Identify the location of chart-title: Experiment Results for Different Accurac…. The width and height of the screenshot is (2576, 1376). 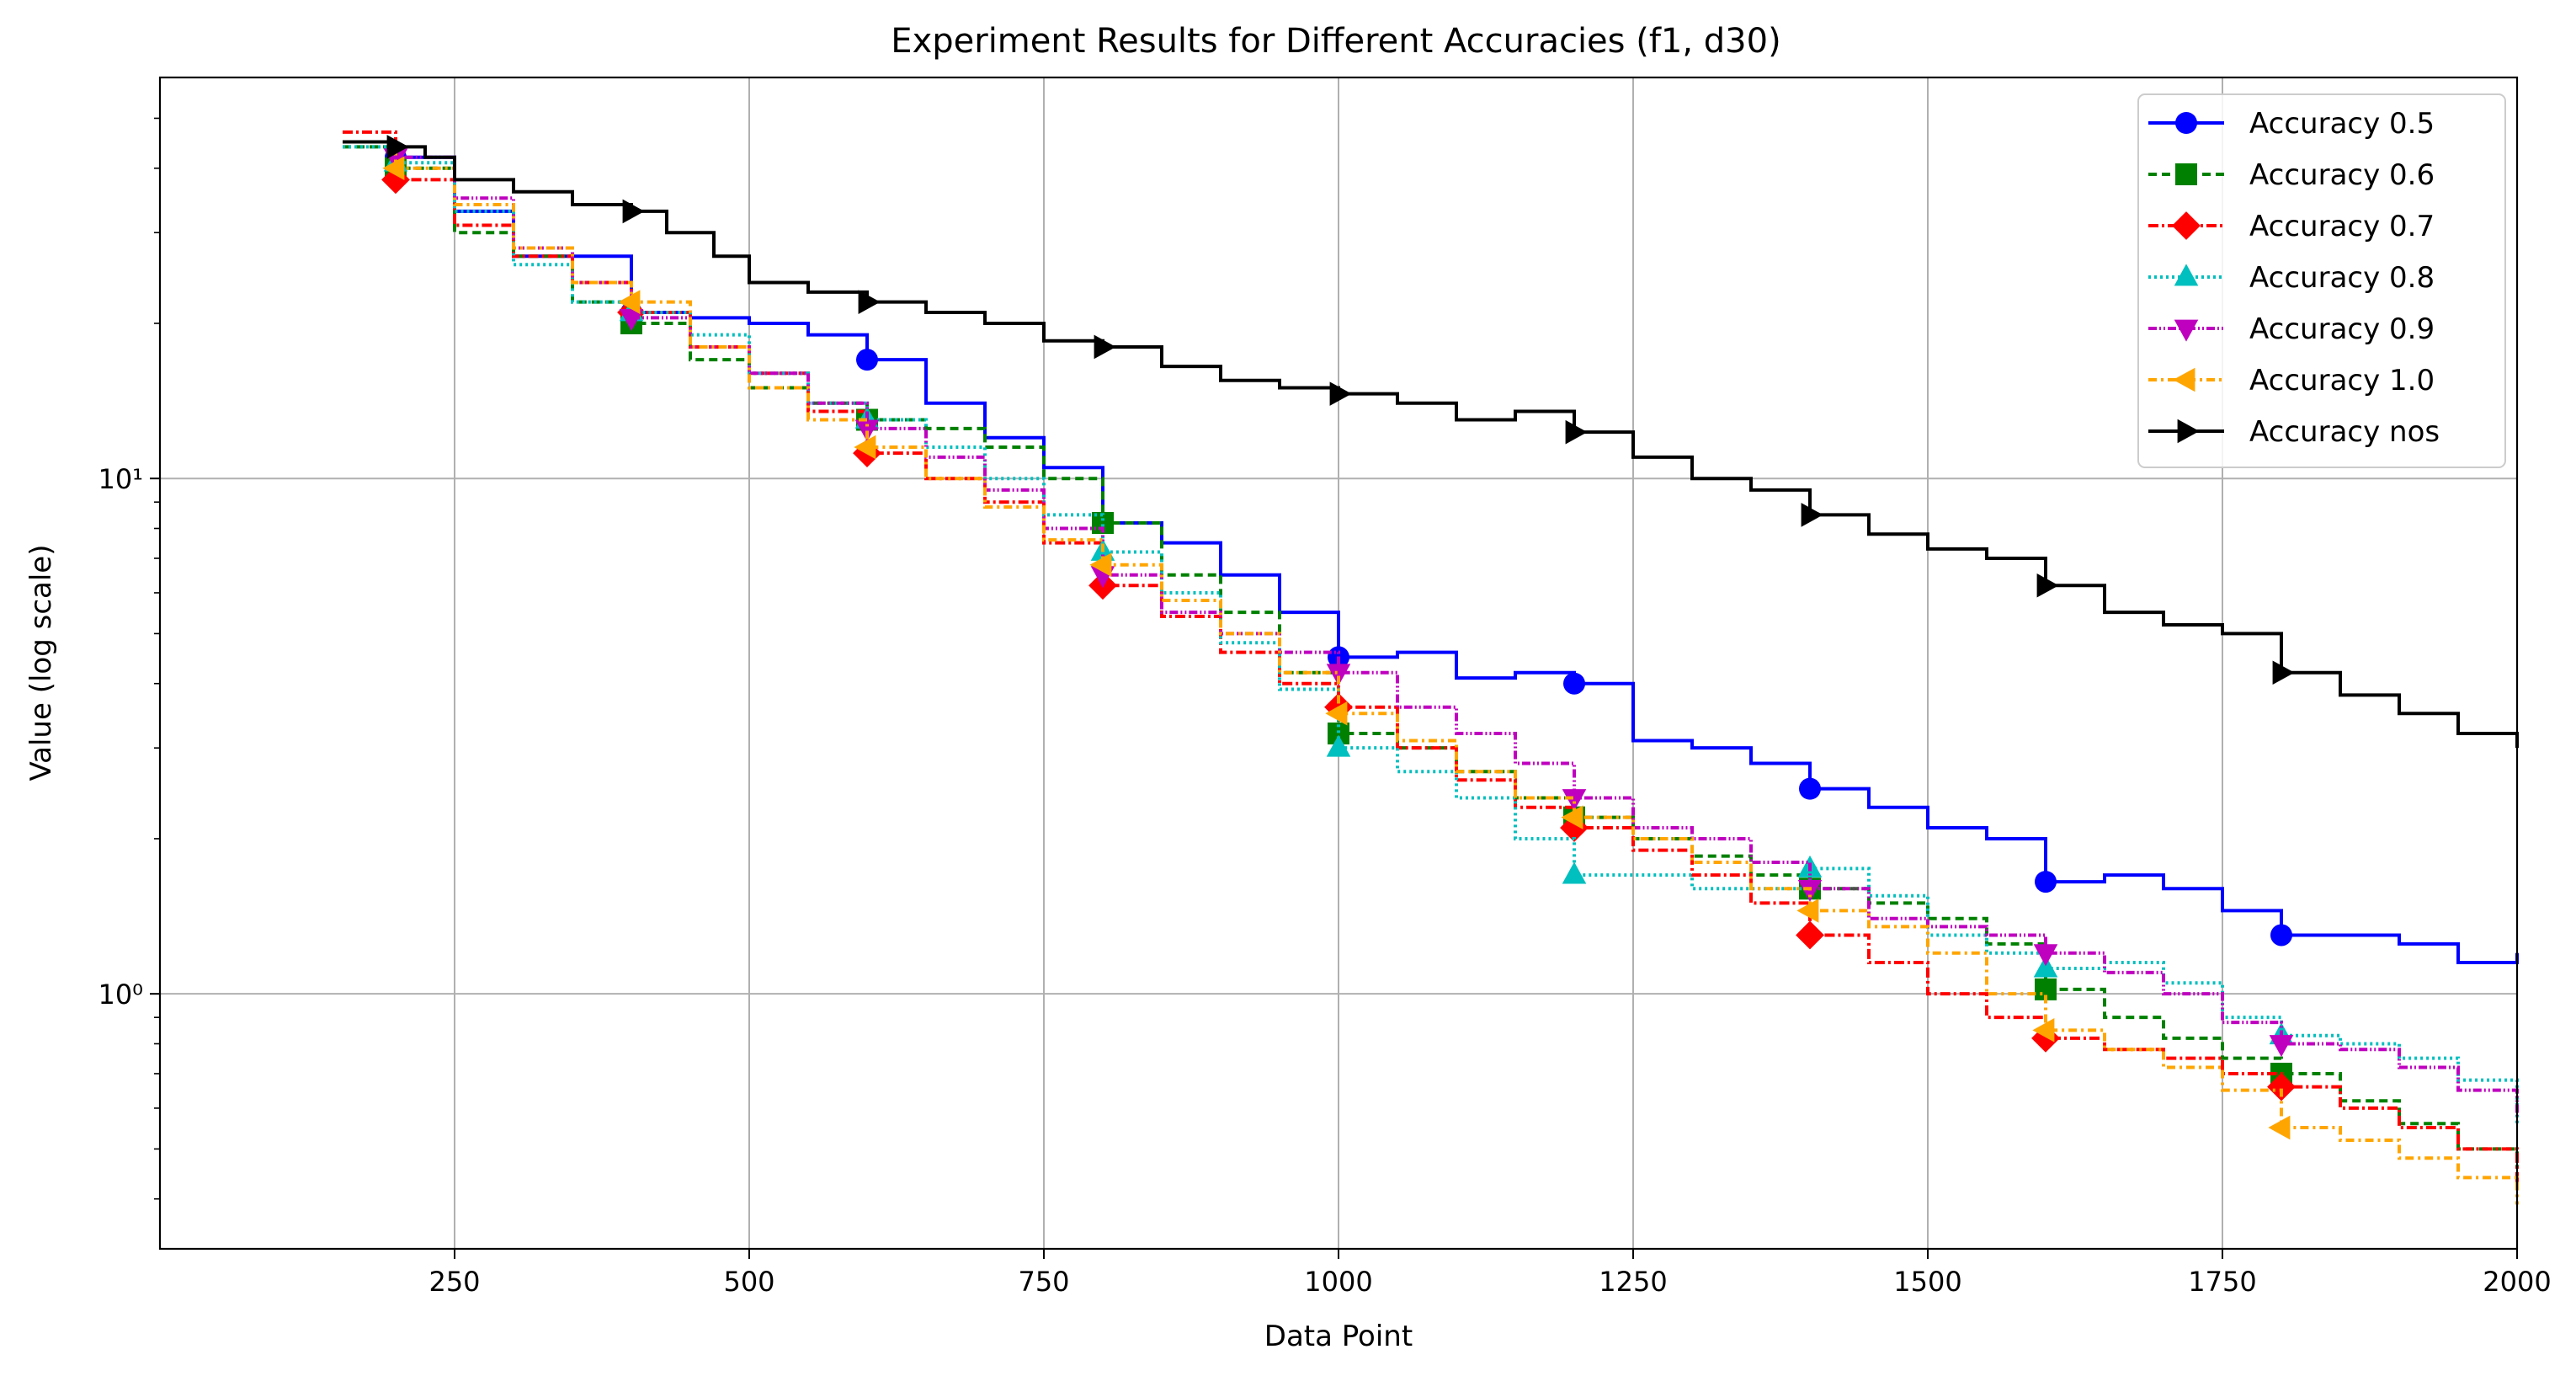
(1336, 41).